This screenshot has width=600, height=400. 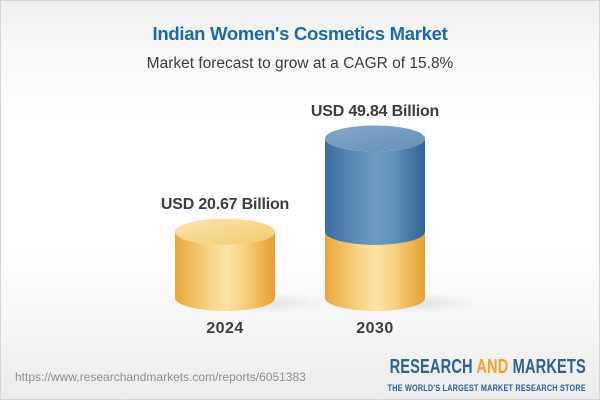 What do you see at coordinates (549, 367) in the screenshot?
I see `logo-markets: MARKETS` at bounding box center [549, 367].